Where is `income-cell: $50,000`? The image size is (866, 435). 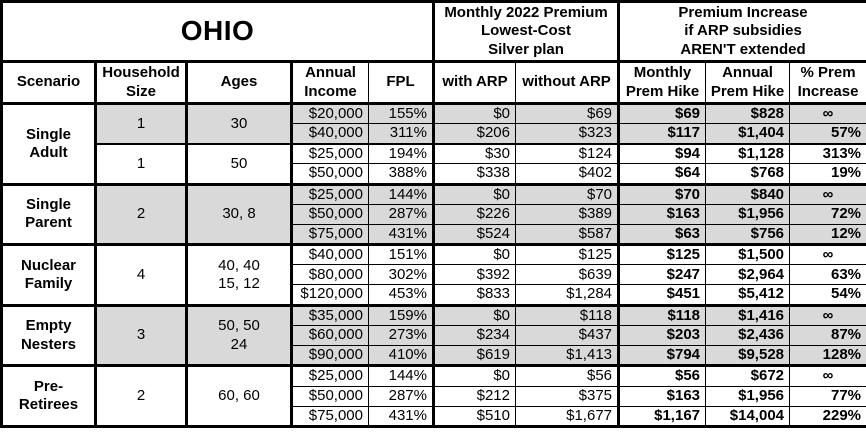 income-cell: $50,000 is located at coordinates (330, 174).